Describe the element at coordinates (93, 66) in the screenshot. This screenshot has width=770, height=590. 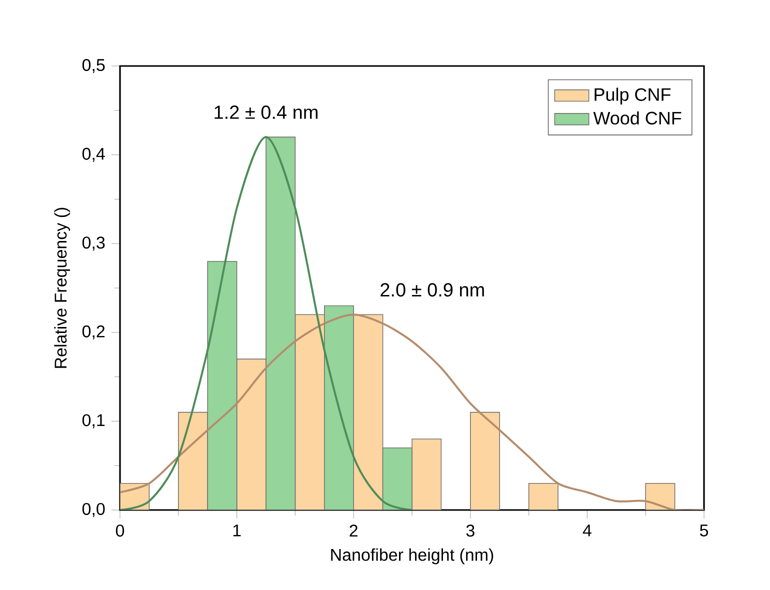
I see `y-tick-label: 0,5` at that location.